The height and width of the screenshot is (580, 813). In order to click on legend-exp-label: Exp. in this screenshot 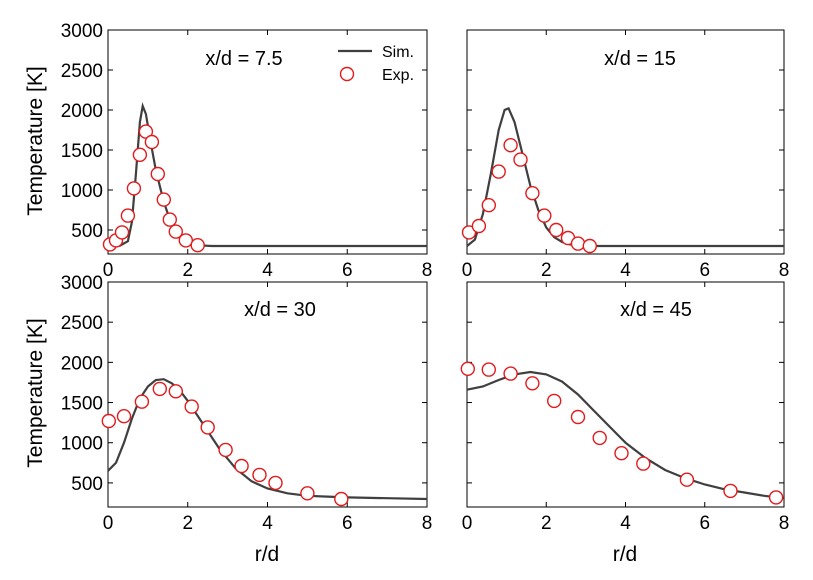, I will do `click(398, 75)`.